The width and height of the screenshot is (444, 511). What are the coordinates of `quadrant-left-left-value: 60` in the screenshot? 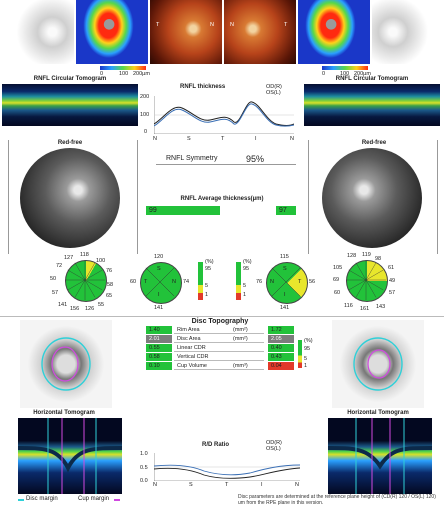 It's located at (133, 282).